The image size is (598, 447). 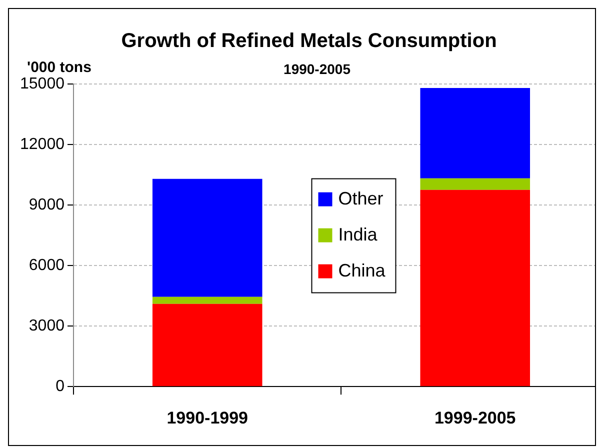 I want to click on y-tick-label: 9000, so click(x=46, y=205).